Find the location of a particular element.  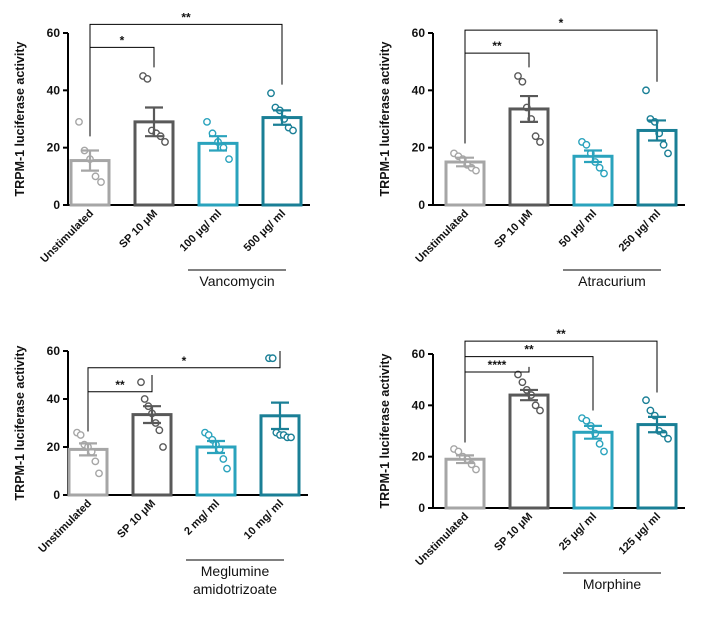

category-label: 10 mg/ ml is located at coordinates (264, 520).